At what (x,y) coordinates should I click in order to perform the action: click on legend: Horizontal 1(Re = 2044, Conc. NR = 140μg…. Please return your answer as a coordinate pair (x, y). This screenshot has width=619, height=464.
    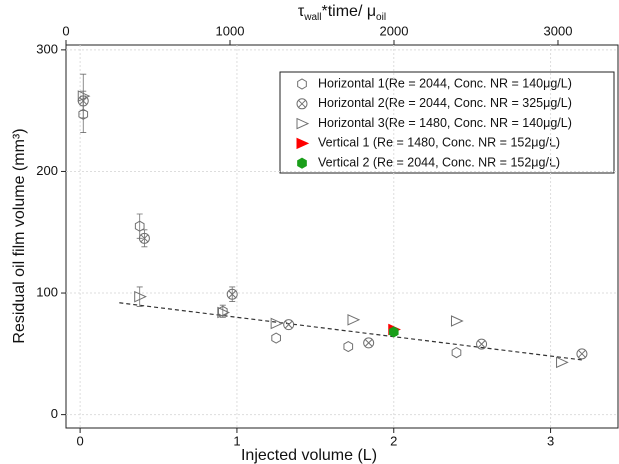
    Looking at the image, I should click on (447, 122).